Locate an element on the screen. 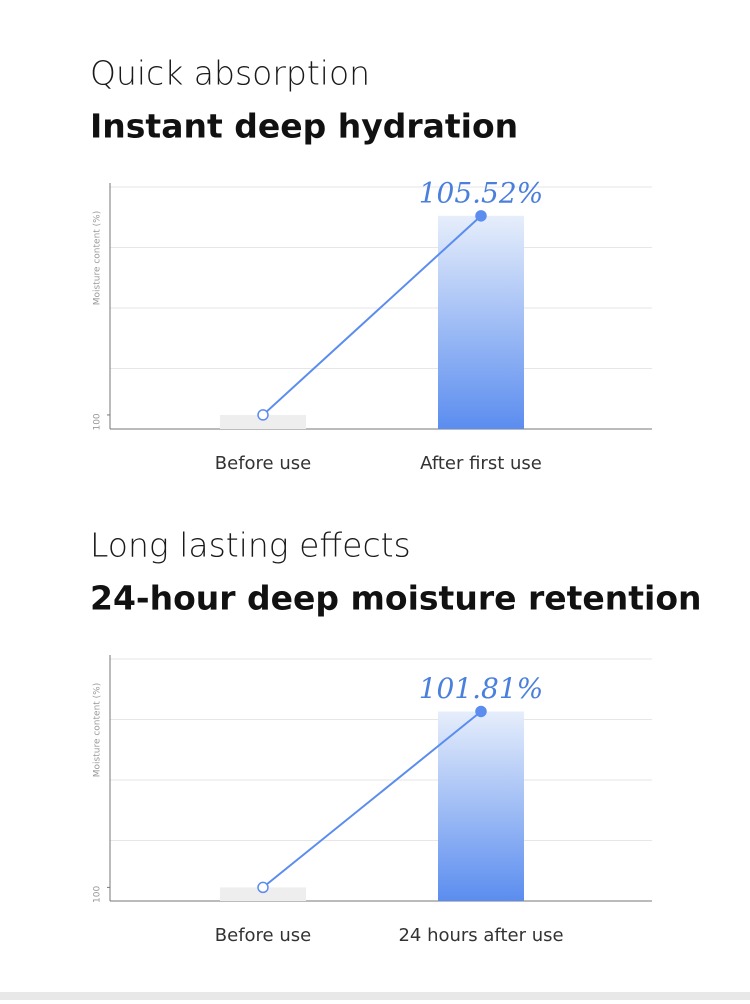  chart-subtitle: Instant deep hydration is located at coordinates (304, 126).